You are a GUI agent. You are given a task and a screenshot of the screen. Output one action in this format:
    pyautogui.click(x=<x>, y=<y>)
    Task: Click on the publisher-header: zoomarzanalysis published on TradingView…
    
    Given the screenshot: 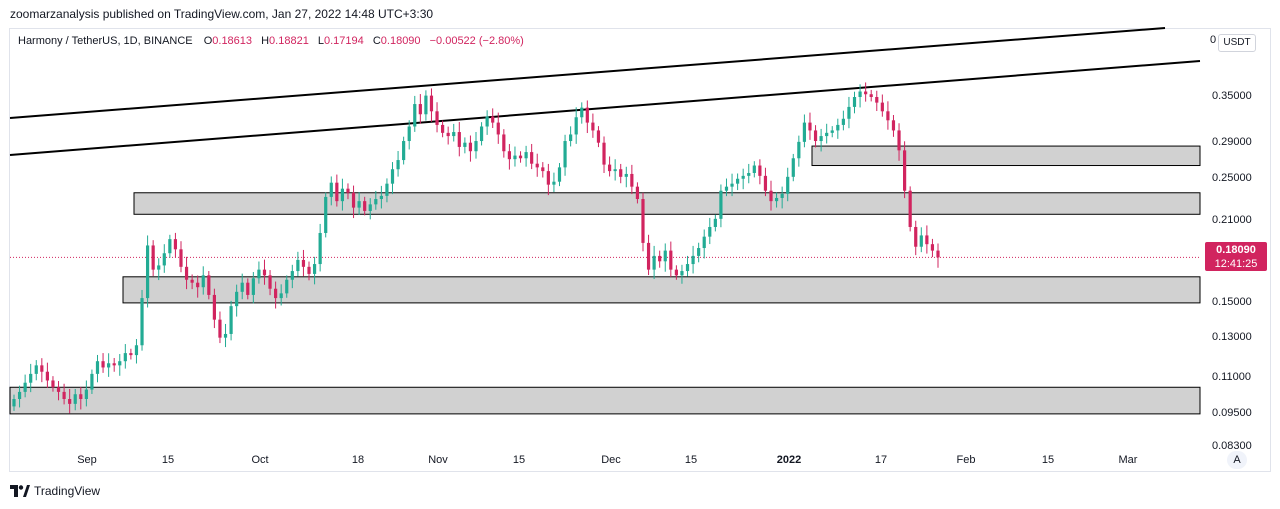 What is the action you would take?
    pyautogui.click(x=222, y=14)
    